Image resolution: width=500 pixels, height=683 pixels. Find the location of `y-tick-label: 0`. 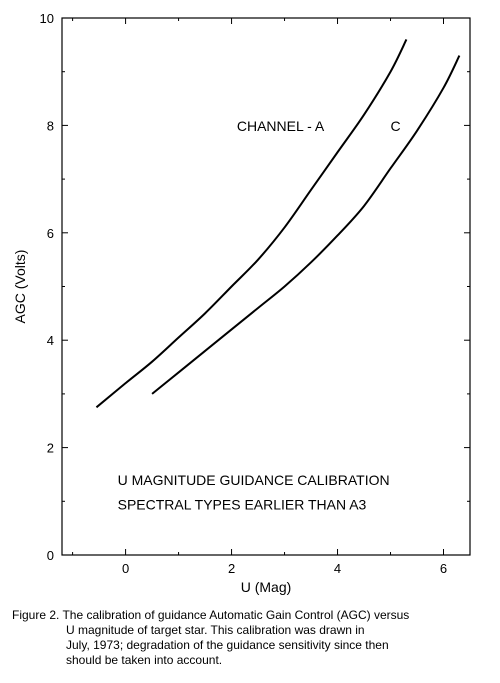

y-tick-label: 0 is located at coordinates (50, 555).